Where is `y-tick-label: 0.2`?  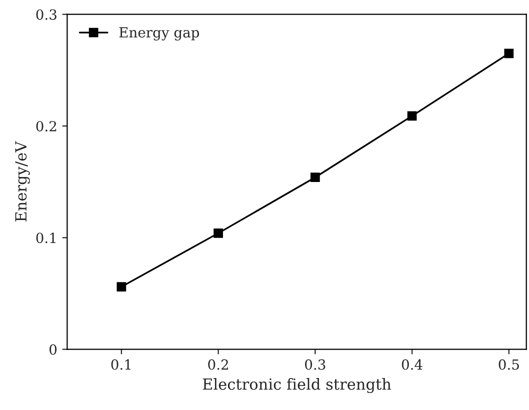 y-tick-label: 0.2 is located at coordinates (46, 126).